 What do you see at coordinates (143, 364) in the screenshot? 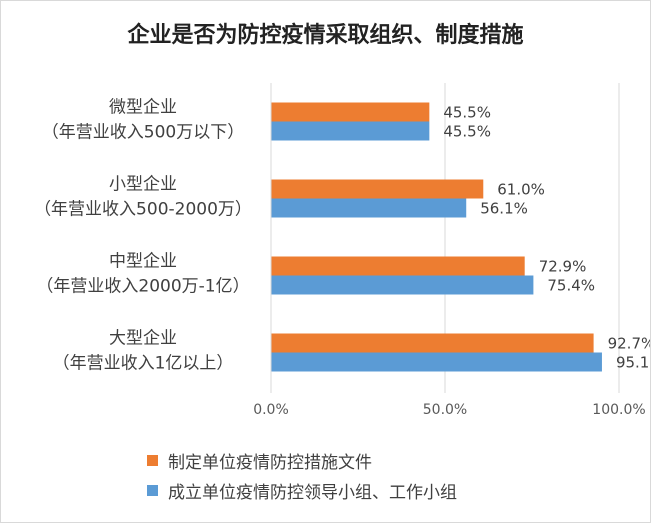
I see `category-sublabel: （年营业收入1亿以上）` at bounding box center [143, 364].